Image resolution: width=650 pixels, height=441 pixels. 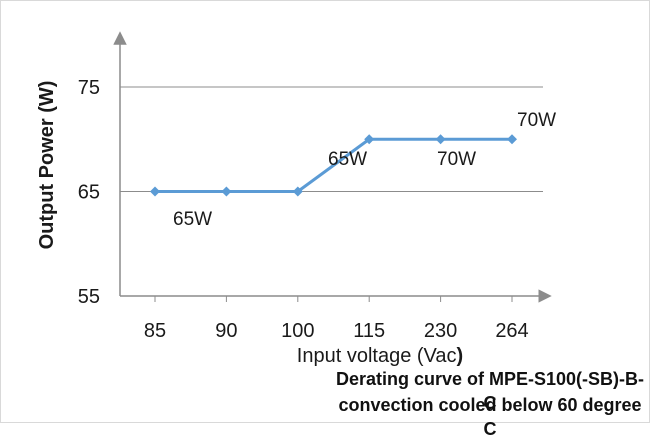 I want to click on x-tick-label: 115, so click(x=369, y=331).